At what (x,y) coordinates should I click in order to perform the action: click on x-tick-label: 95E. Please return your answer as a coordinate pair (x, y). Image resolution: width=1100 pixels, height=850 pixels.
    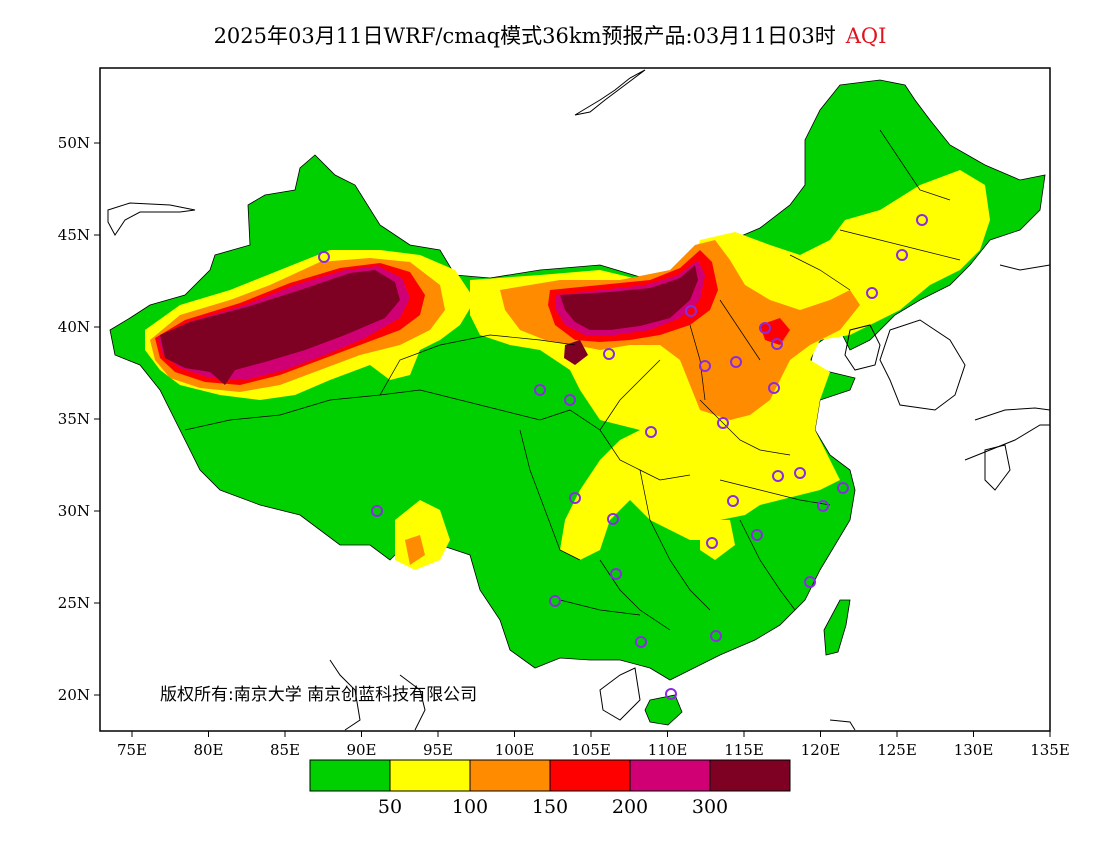
    Looking at the image, I should click on (438, 750).